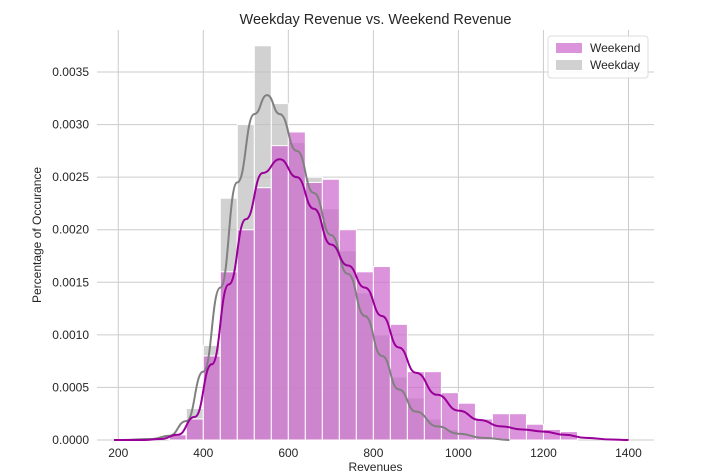 The height and width of the screenshot is (473, 701). Describe the element at coordinates (70, 282) in the screenshot. I see `y-tick-label: 0.0015` at that location.